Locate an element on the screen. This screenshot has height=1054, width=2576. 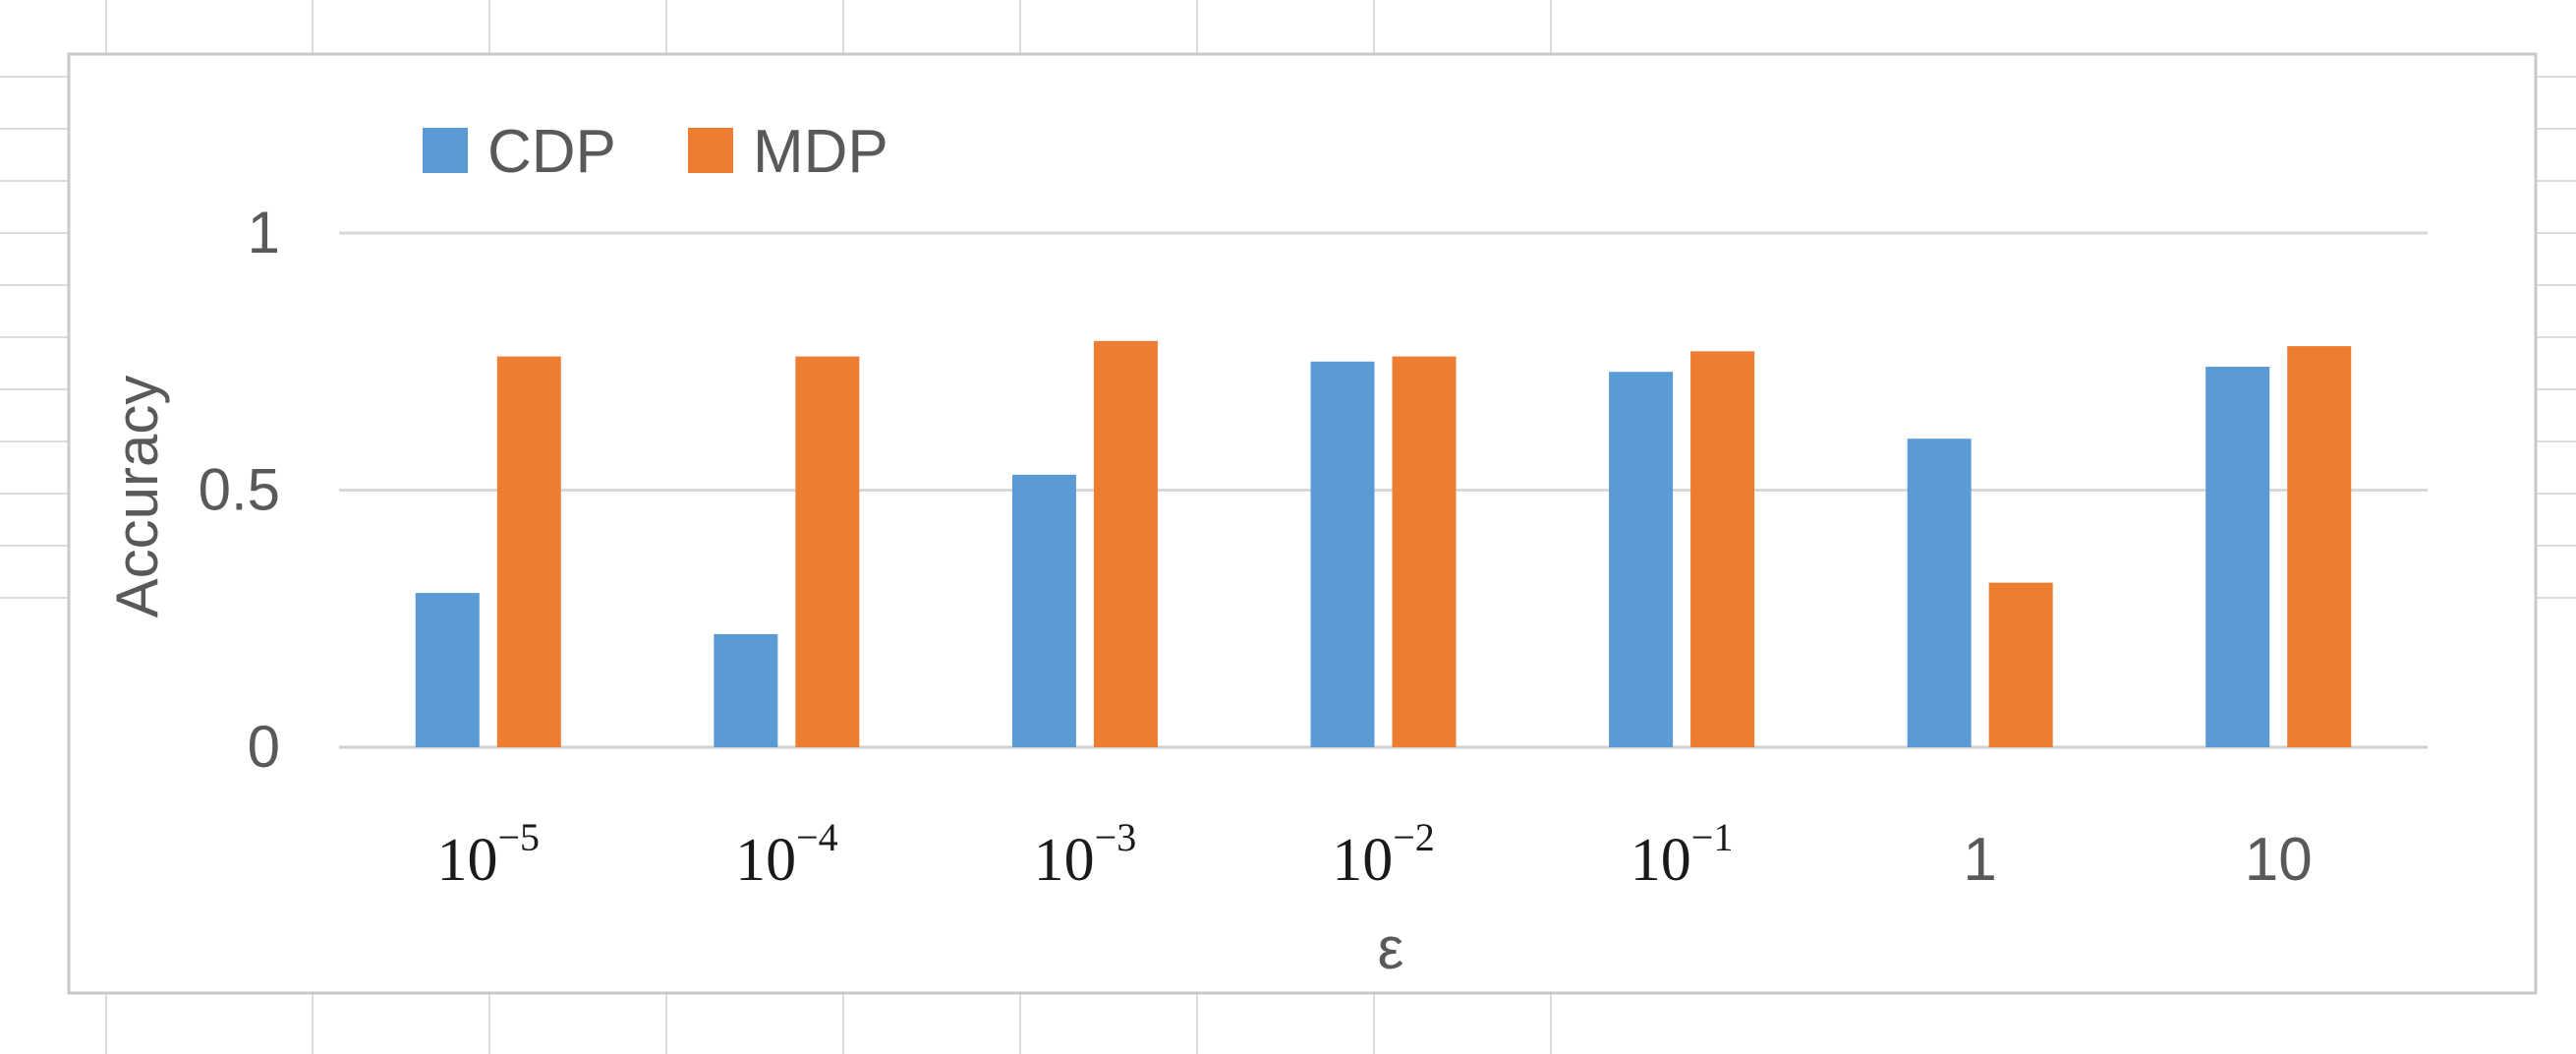
x-tick-labels: 10⁻⁵ 10⁻⁴ 10⁻³ 10⁻² 10⁻¹ 1 10 is located at coordinates (1375, 855).